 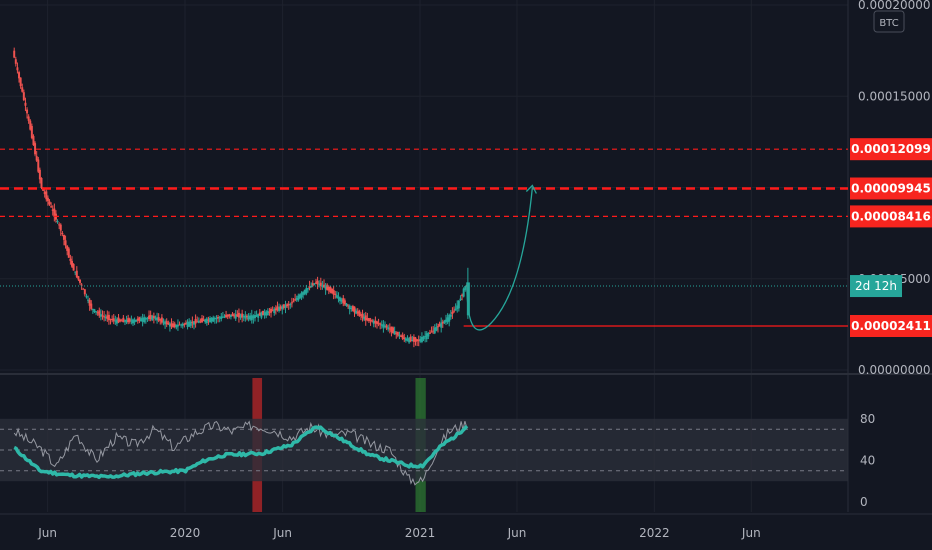 I want to click on level-tag-label: 0.00002411, so click(x=891, y=326).